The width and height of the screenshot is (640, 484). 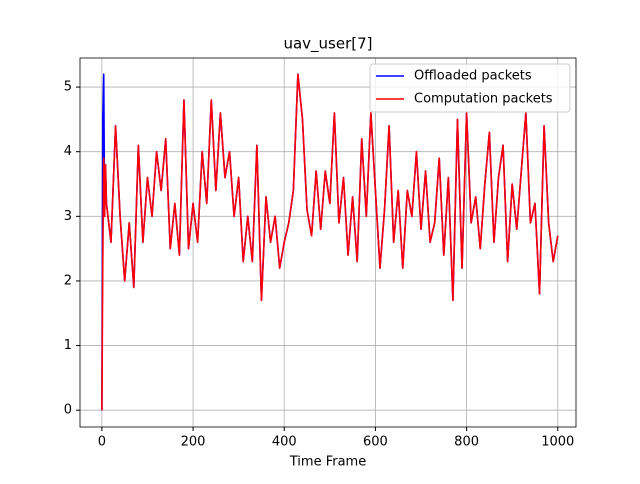 What do you see at coordinates (473, 76) in the screenshot?
I see `legend-label: Offloaded packets` at bounding box center [473, 76].